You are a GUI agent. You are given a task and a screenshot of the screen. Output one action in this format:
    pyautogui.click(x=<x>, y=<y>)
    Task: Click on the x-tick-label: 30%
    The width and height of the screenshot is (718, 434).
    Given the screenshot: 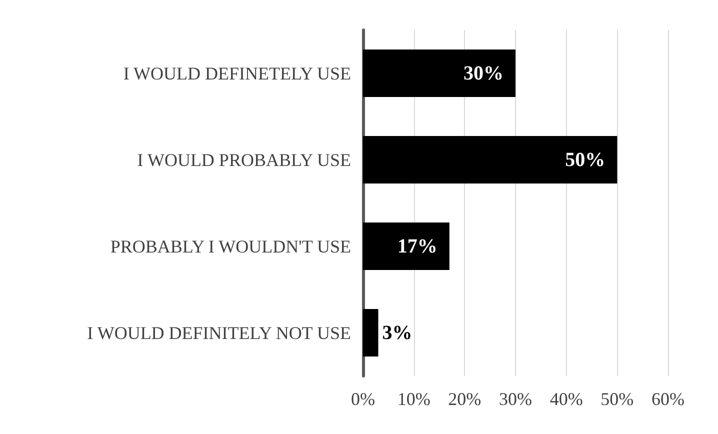 What is the action you would take?
    pyautogui.click(x=515, y=399)
    